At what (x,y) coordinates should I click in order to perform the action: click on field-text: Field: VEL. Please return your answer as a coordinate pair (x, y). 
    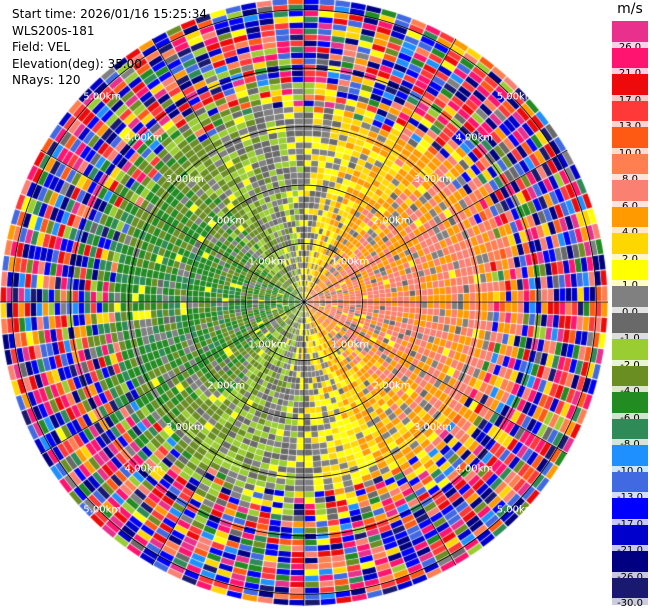
    Looking at the image, I should click on (41, 47).